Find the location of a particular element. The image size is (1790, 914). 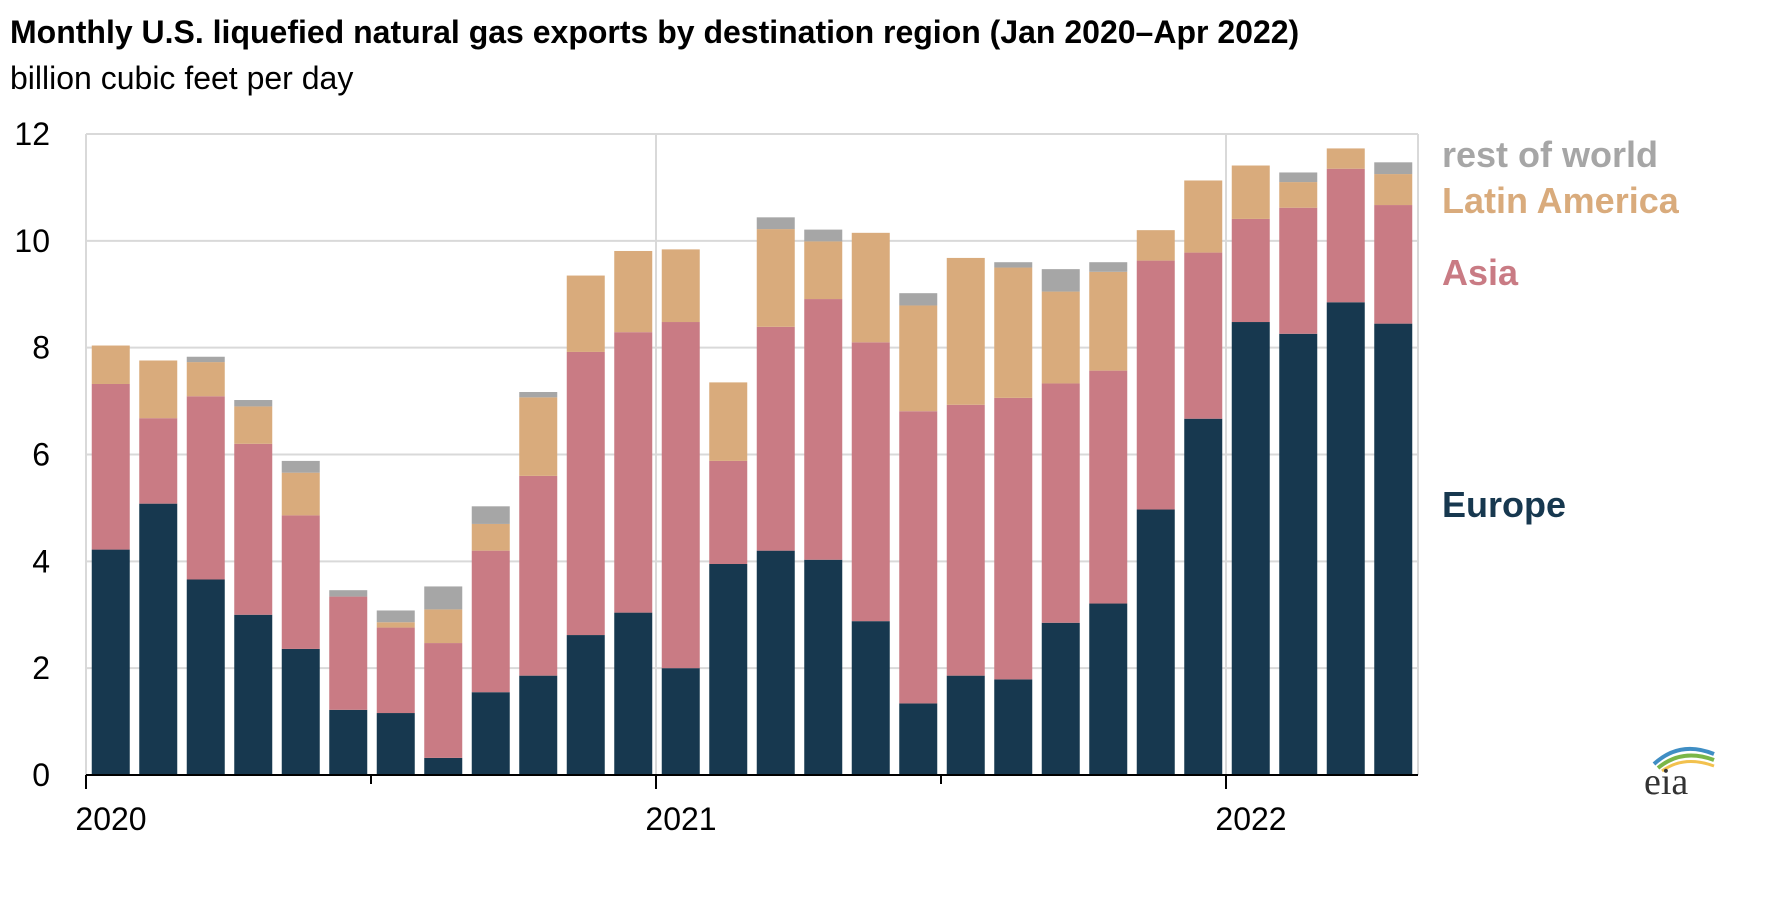

y-tick-label: 6 is located at coordinates (41, 455).